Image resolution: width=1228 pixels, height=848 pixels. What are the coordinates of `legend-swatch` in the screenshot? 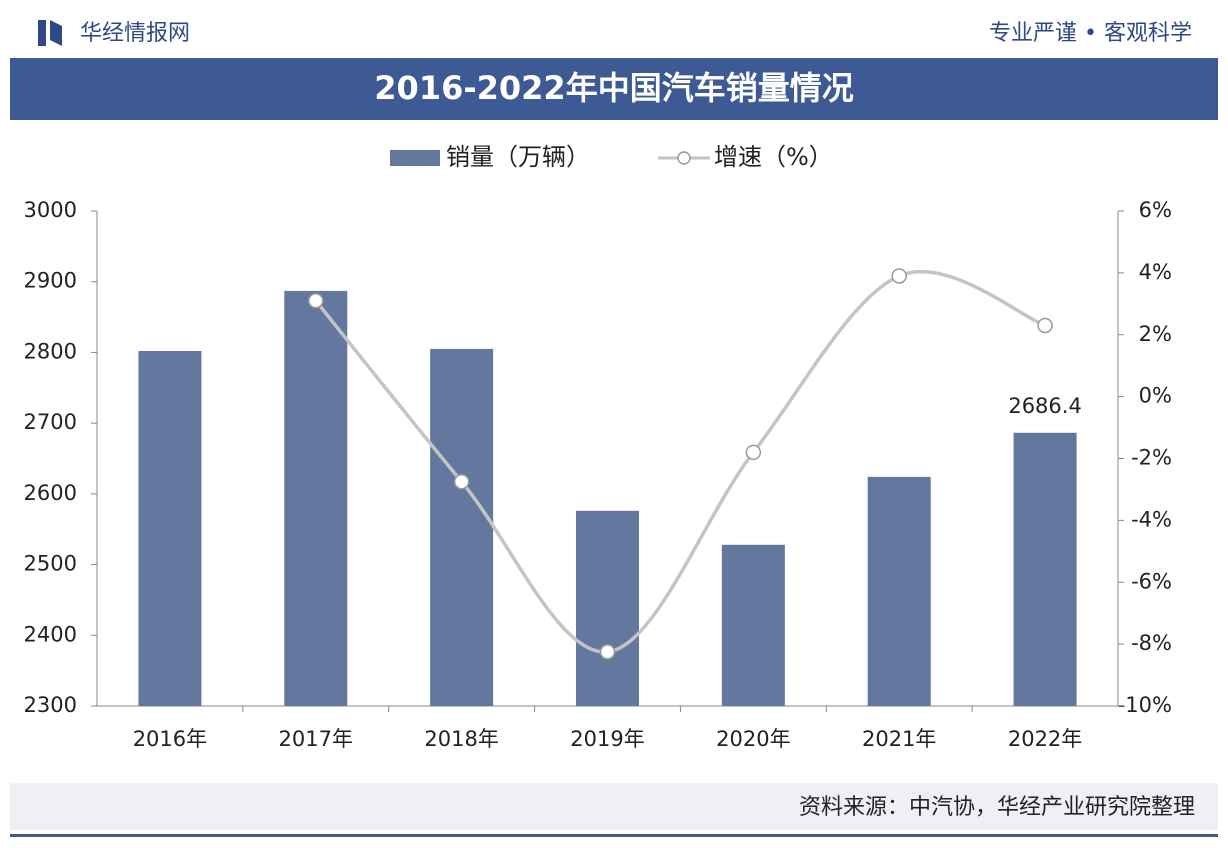 It's located at (415, 158).